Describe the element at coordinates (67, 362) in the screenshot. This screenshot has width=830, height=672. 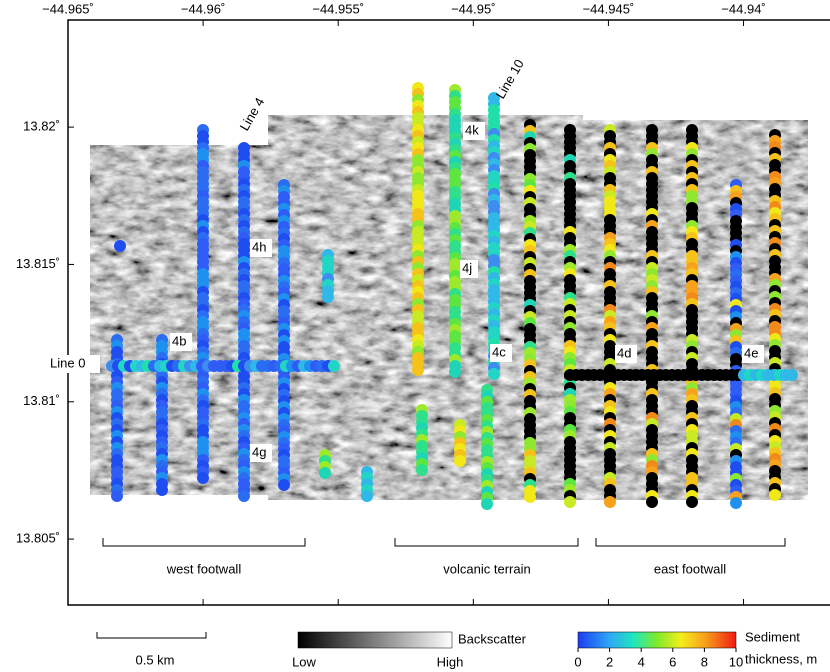
I see `annotation: Line 0` at that location.